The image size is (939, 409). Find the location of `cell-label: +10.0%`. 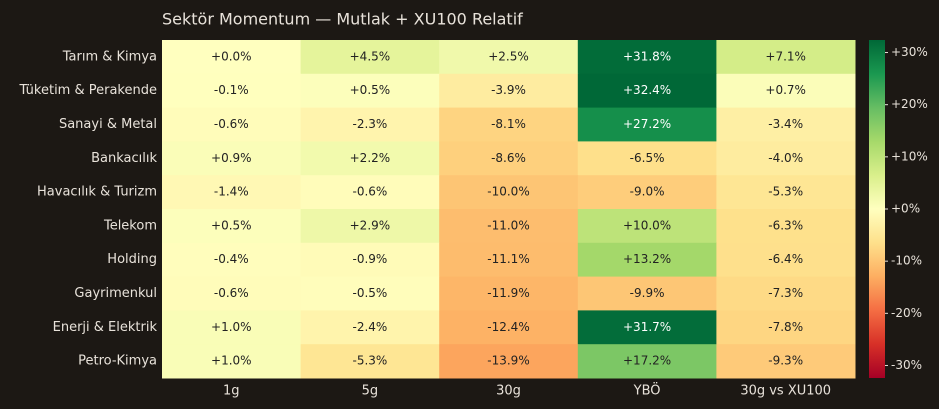

cell-label: +10.0% is located at coordinates (647, 225).